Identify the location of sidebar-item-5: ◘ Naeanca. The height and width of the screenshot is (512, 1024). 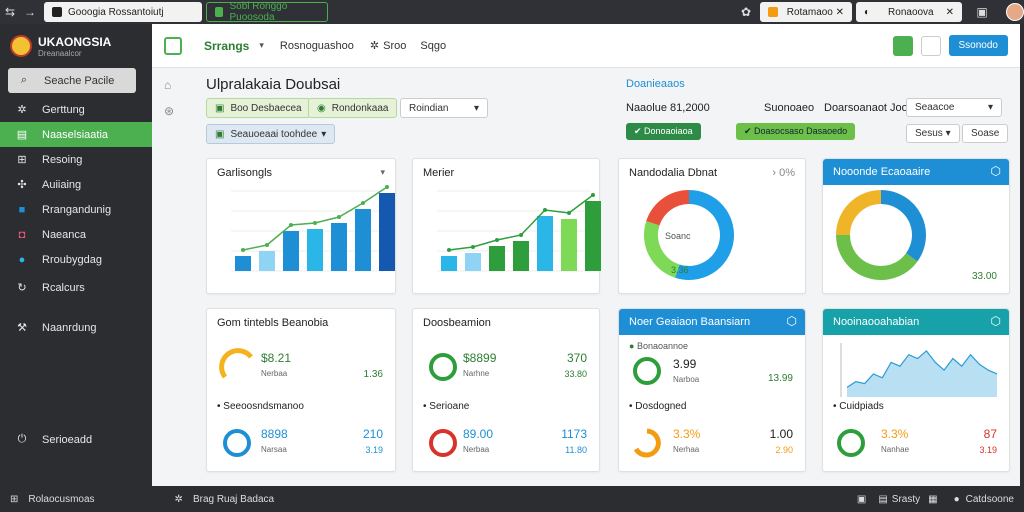
(76, 234).